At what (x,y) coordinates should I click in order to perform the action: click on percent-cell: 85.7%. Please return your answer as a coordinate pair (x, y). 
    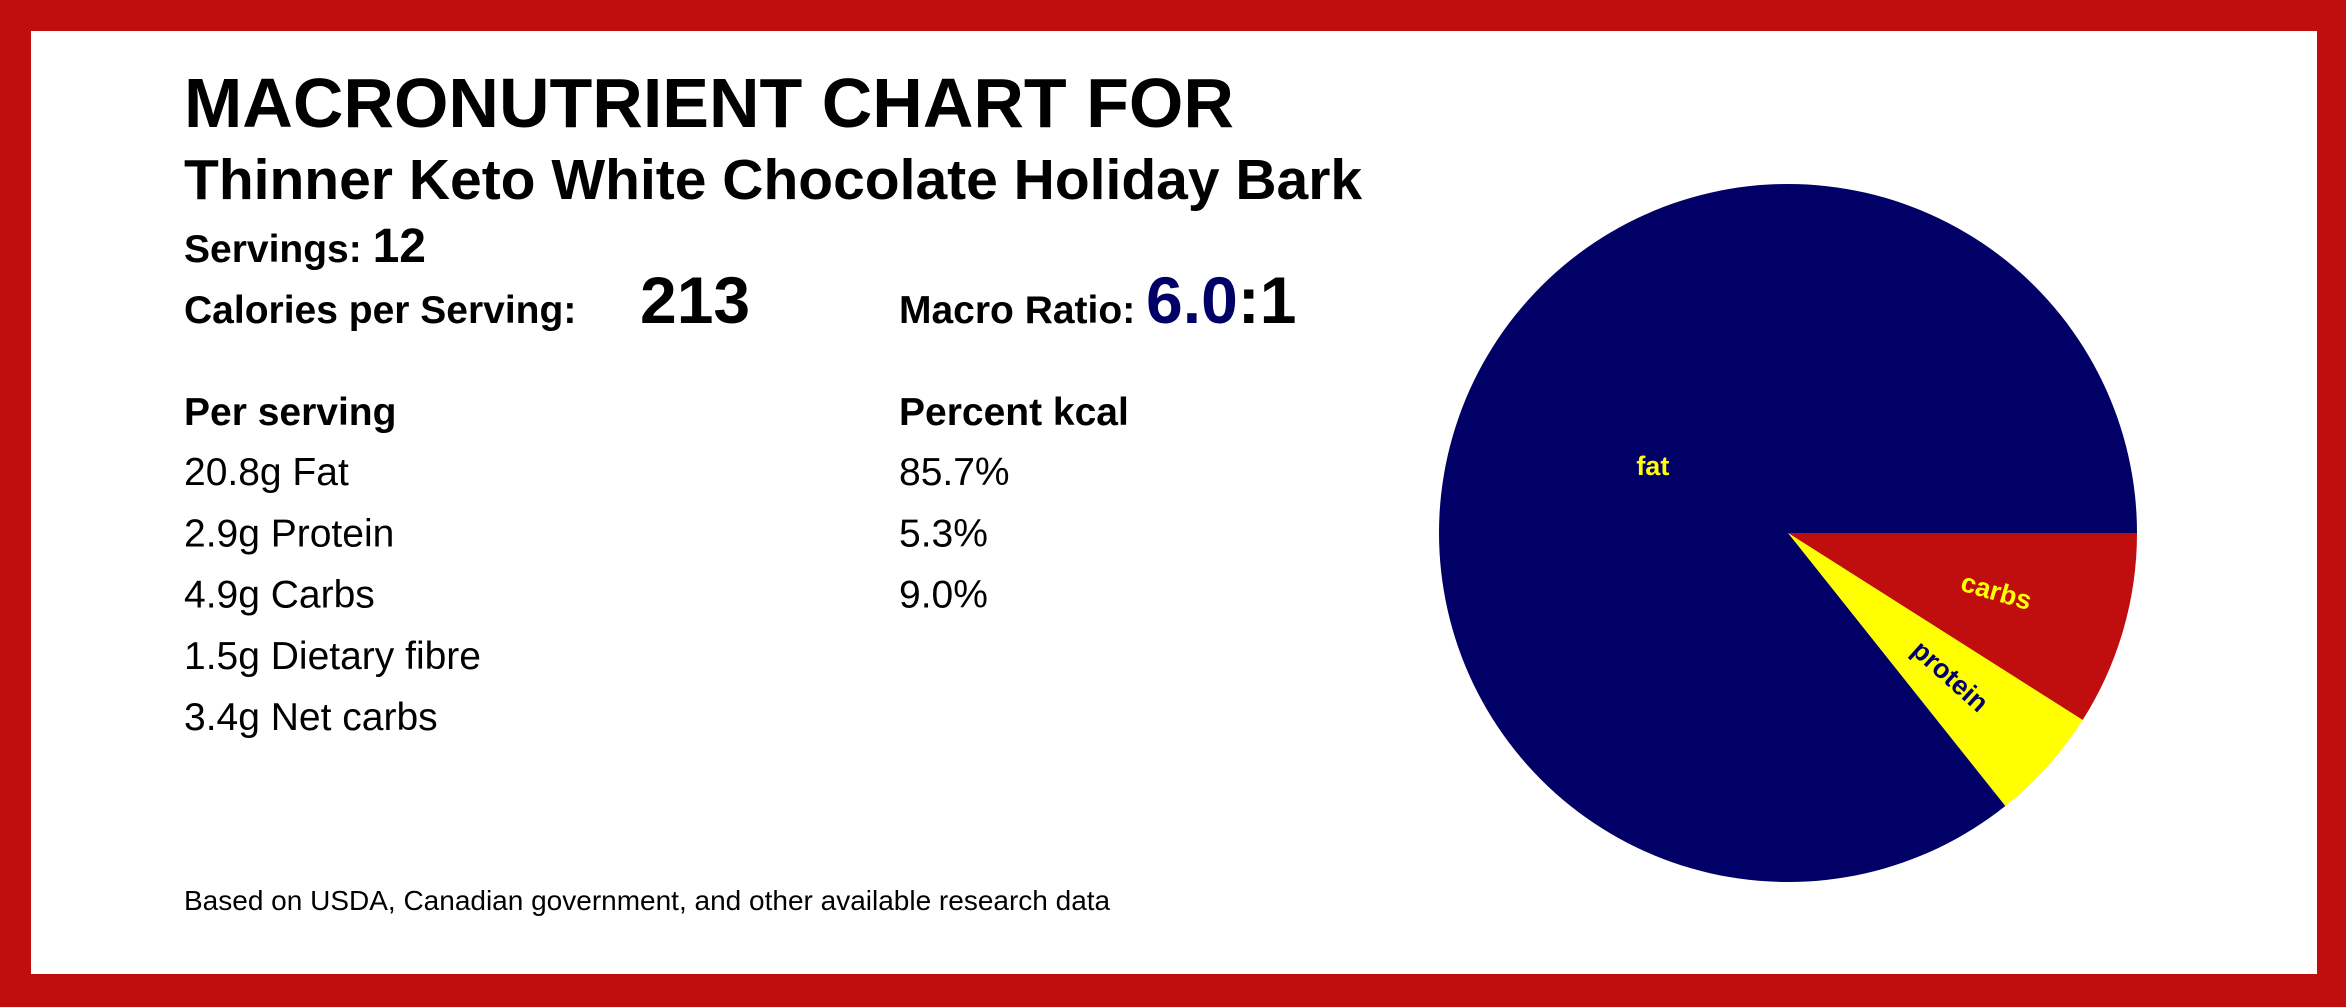
    Looking at the image, I should click on (954, 472).